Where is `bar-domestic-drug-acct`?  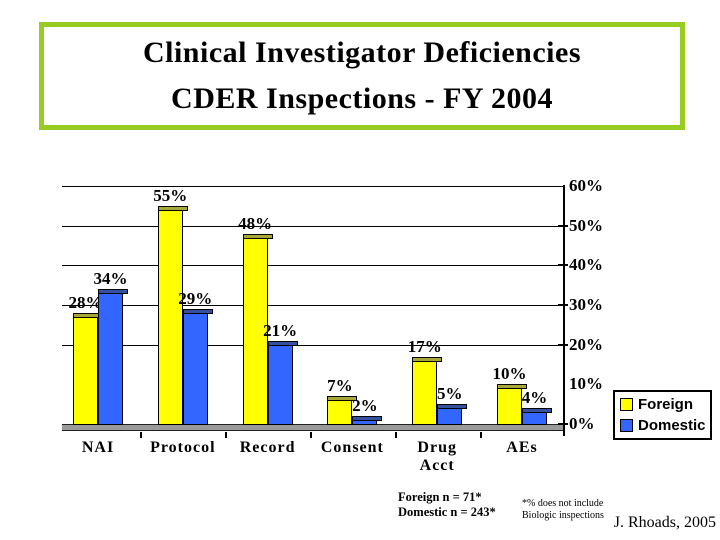 bar-domestic-drug-acct is located at coordinates (452, 414).